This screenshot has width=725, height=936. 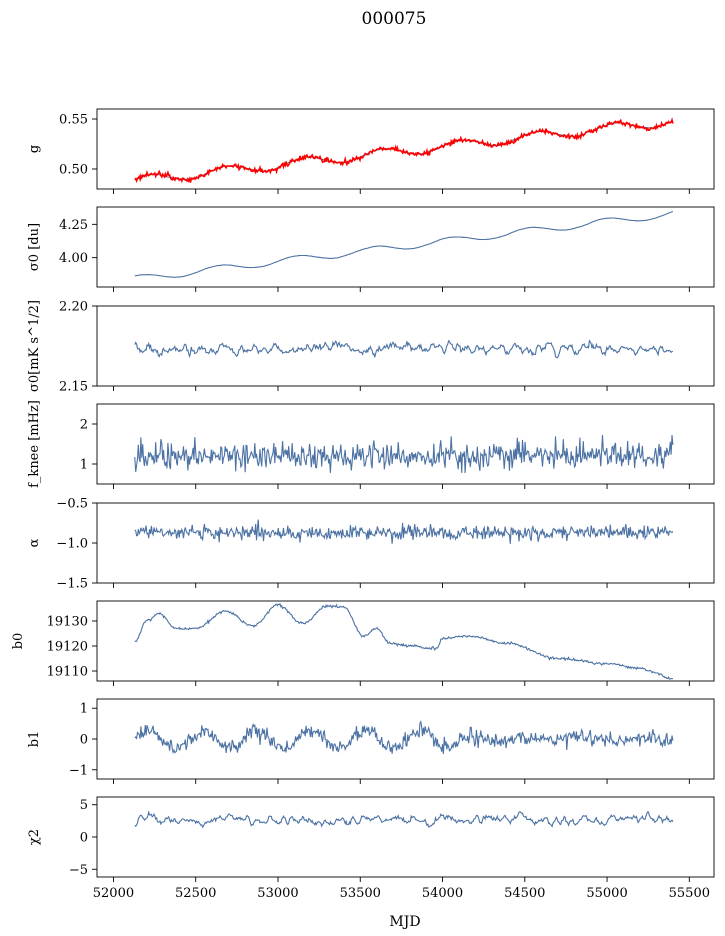 I want to click on y-tick-label: 19110, so click(x=67, y=672).